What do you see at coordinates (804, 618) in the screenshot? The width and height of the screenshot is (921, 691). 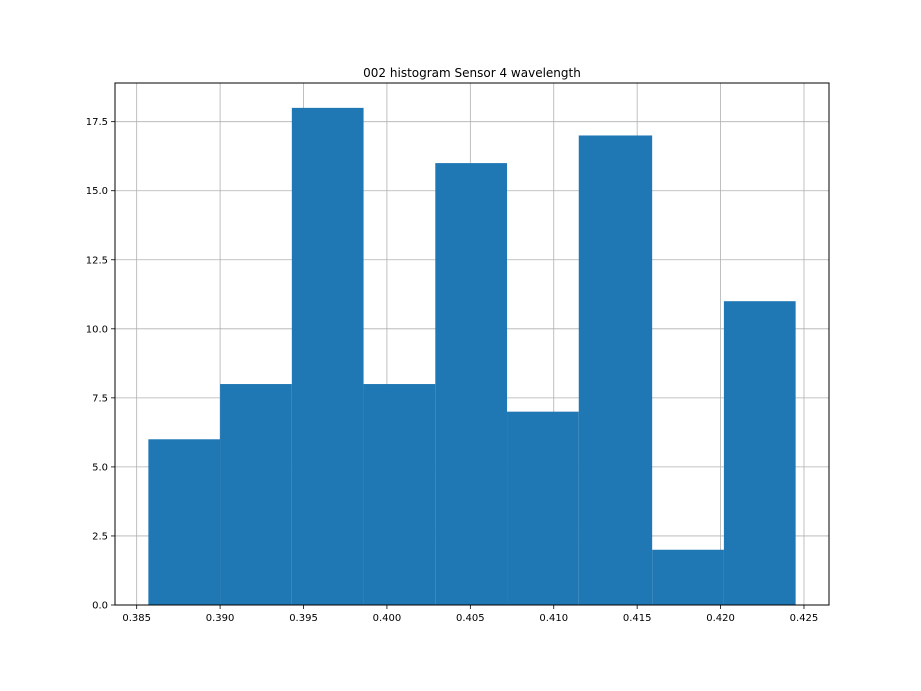 I see `x-tick-label: 0.425` at bounding box center [804, 618].